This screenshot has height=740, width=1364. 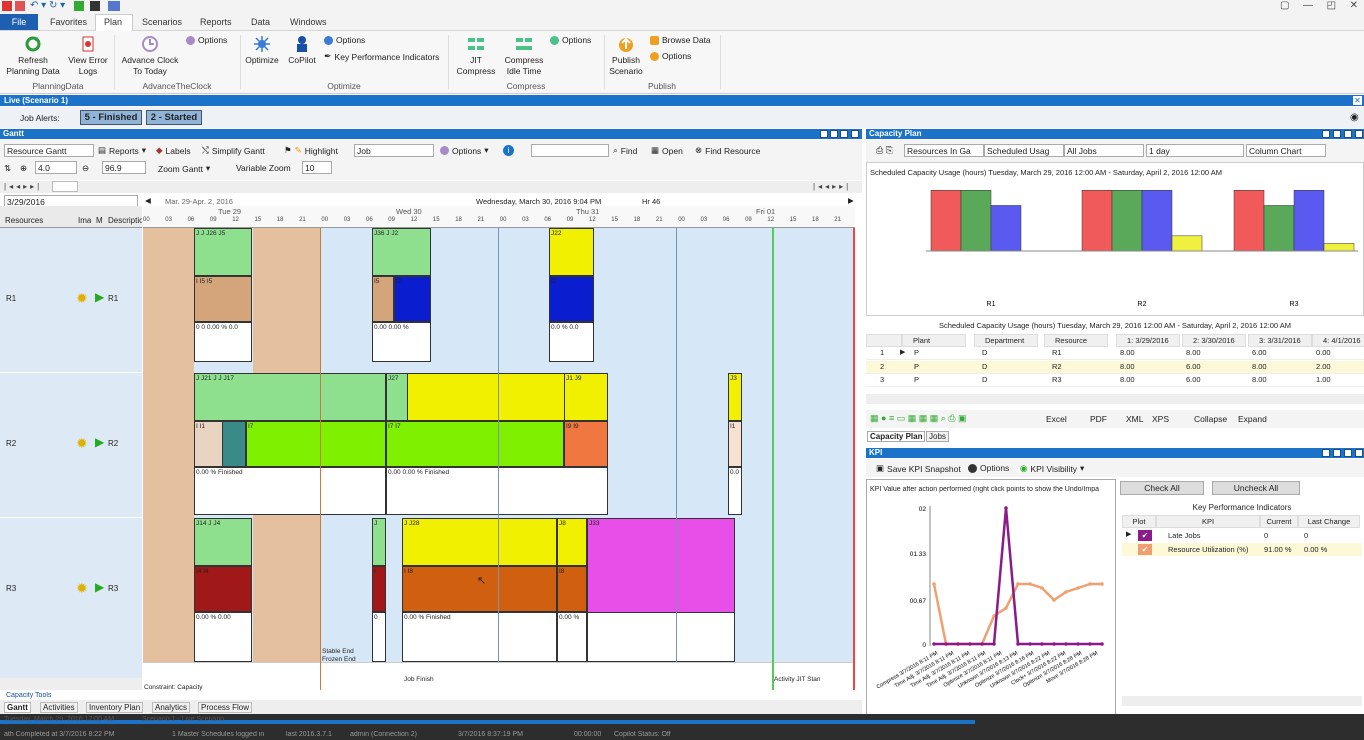 I want to click on gantt-bar: J1 J9, so click(x=586, y=397).